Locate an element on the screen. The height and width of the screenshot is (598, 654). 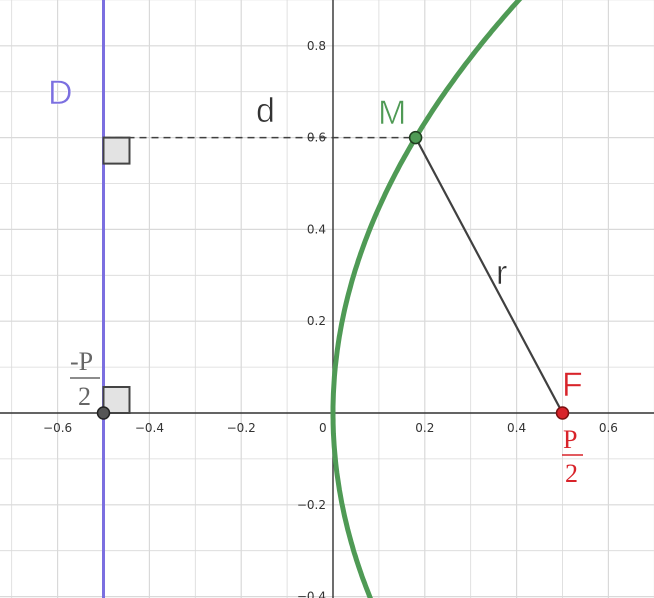
y-tick-label: −0.4 is located at coordinates (311, 594).